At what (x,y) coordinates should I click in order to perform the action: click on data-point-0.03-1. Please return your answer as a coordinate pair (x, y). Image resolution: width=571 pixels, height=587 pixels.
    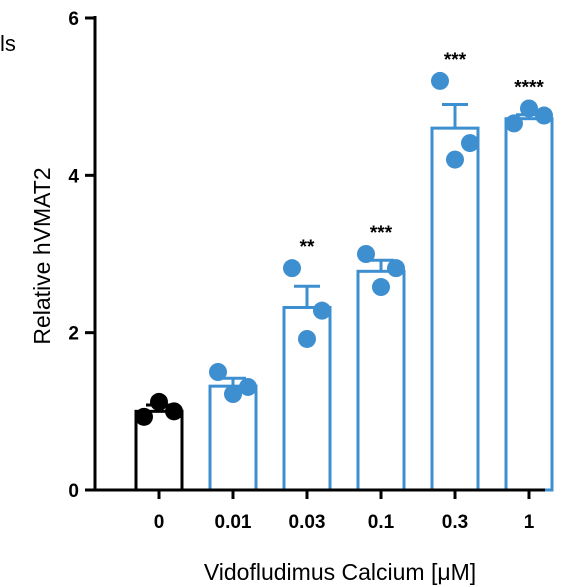
    Looking at the image, I should click on (292, 268).